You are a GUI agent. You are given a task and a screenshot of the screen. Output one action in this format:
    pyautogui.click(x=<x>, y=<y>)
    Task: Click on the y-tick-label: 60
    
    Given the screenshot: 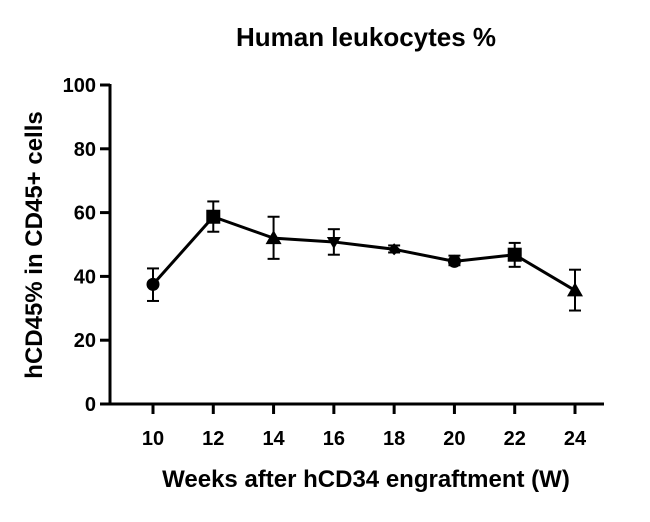 What is the action you would take?
    pyautogui.click(x=85, y=214)
    